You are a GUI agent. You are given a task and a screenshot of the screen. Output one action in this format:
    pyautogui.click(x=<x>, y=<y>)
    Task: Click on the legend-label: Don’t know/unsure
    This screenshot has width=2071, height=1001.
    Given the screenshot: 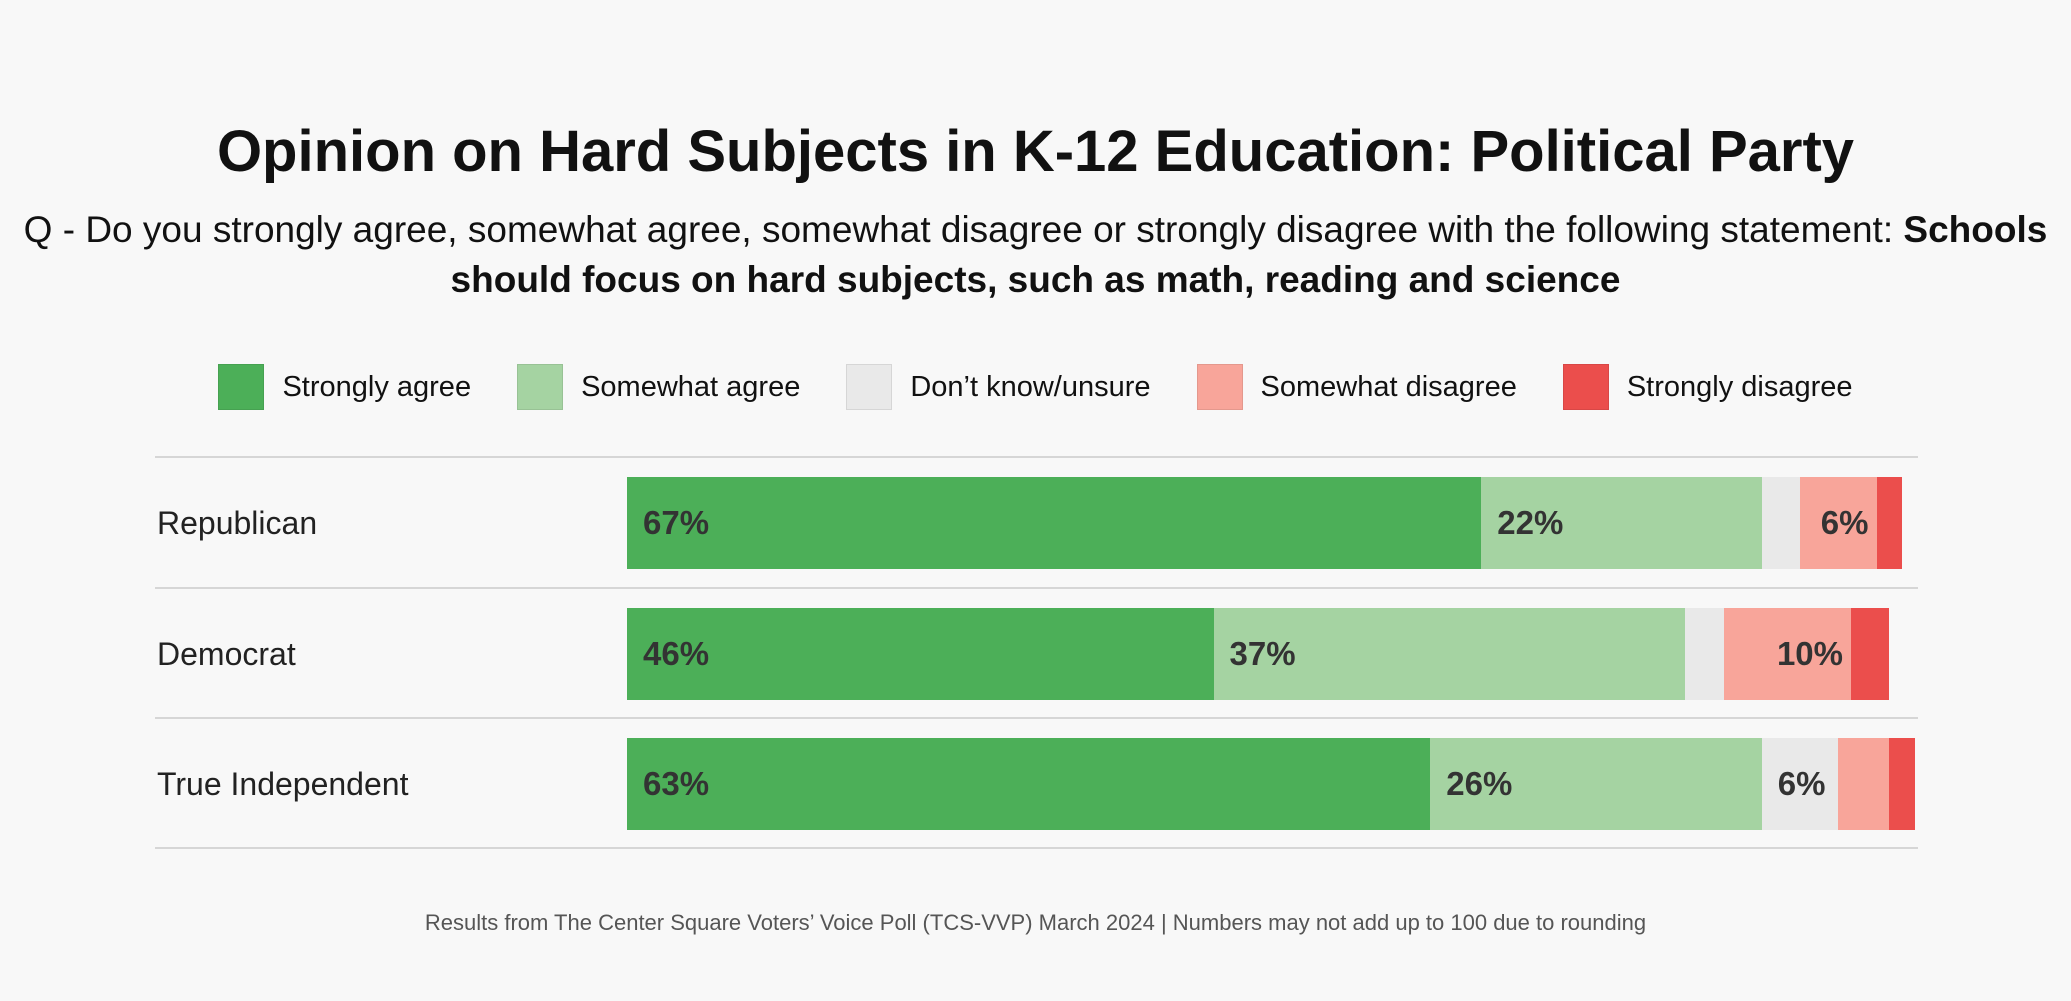 What is the action you would take?
    pyautogui.click(x=1030, y=386)
    